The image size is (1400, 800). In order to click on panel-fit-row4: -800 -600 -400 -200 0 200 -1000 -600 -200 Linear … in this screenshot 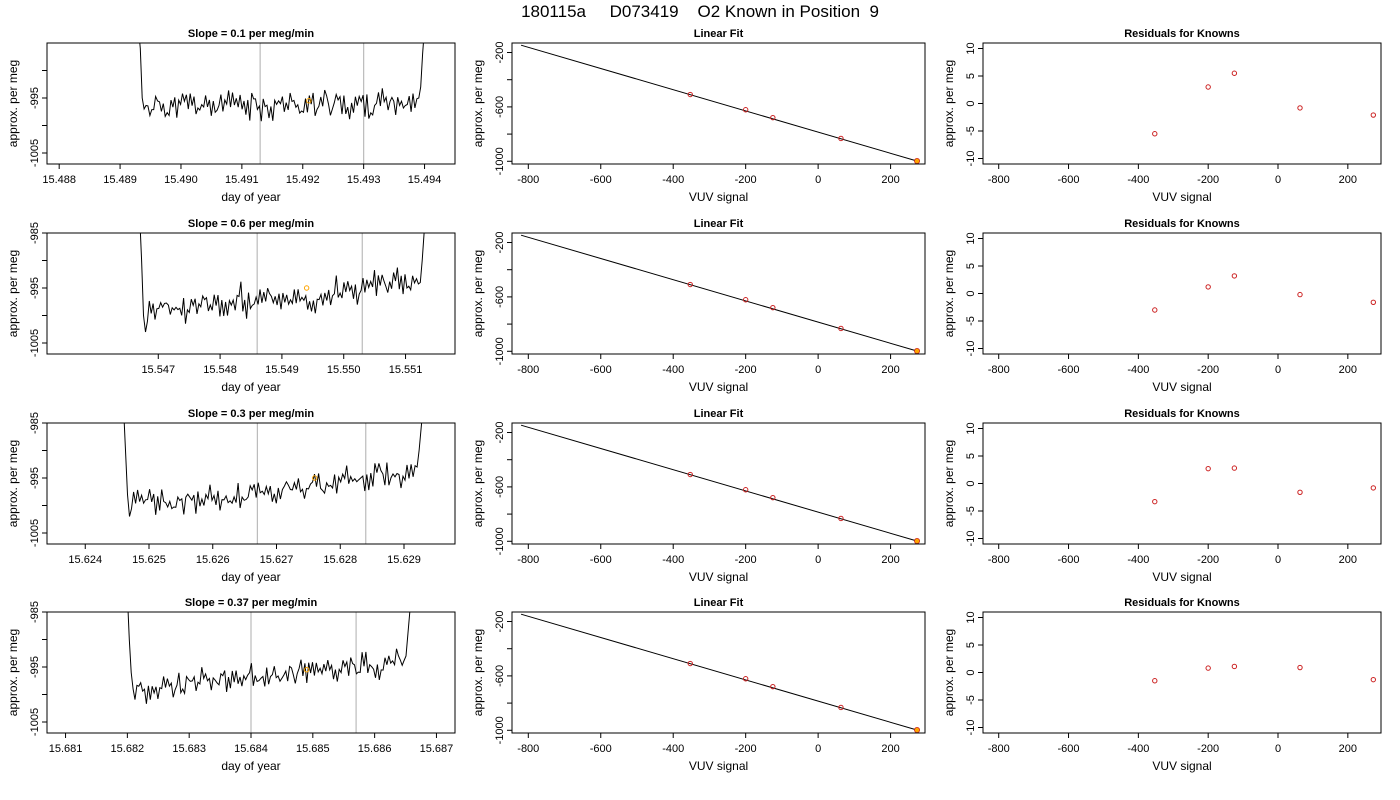, I will do `click(698, 685)`.